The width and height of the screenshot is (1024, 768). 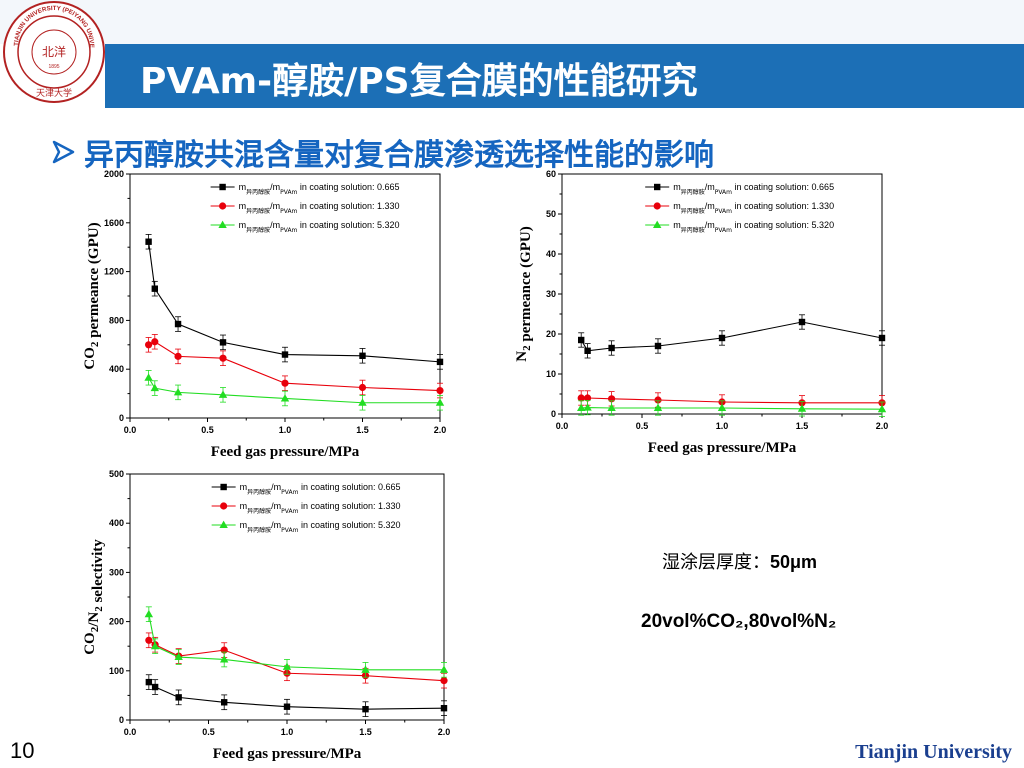 What do you see at coordinates (121, 720) in the screenshot?
I see `y-tick-label: 0` at bounding box center [121, 720].